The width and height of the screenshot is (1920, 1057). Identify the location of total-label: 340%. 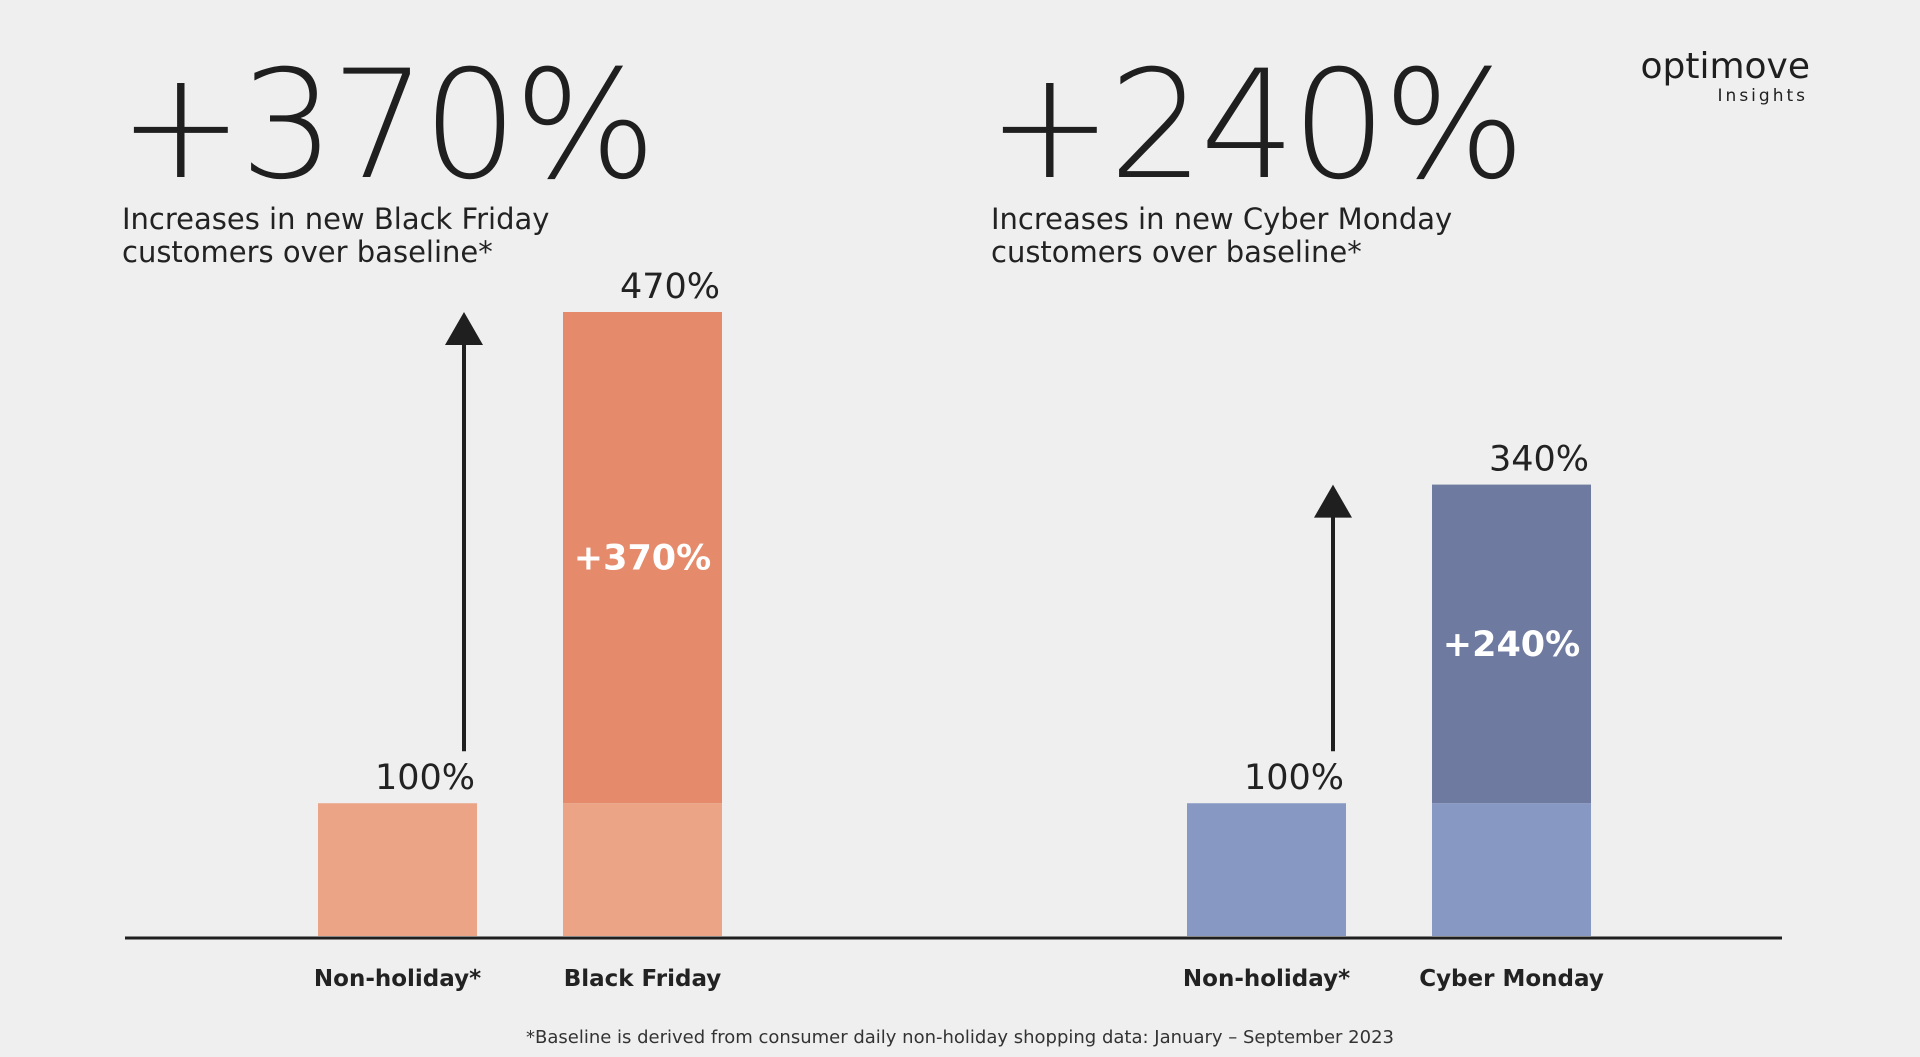
(1539, 460).